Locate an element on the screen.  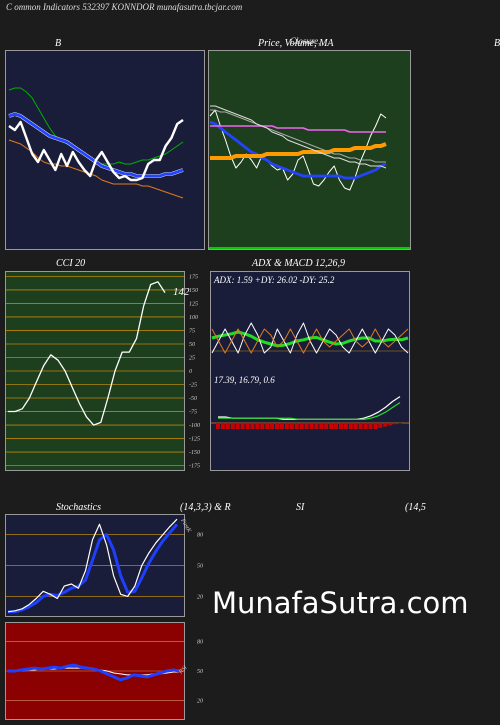
rsi-tick-label: 20 is located at coordinates (200, 701).